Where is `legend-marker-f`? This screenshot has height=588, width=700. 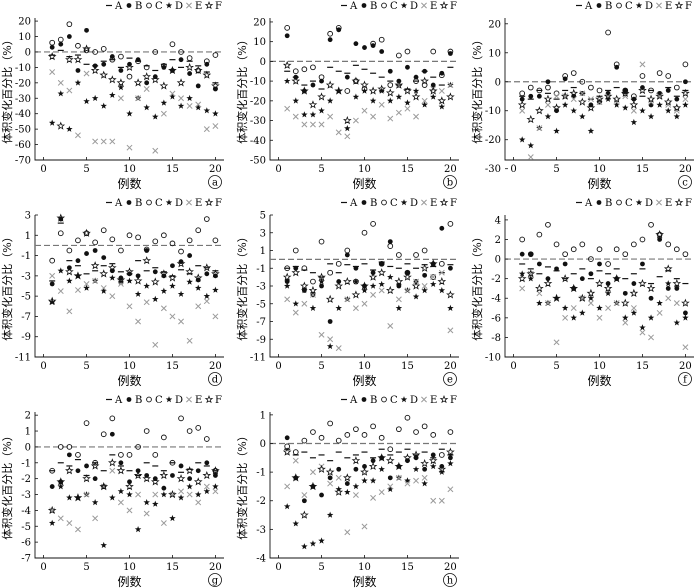
legend-marker-f is located at coordinates (679, 5).